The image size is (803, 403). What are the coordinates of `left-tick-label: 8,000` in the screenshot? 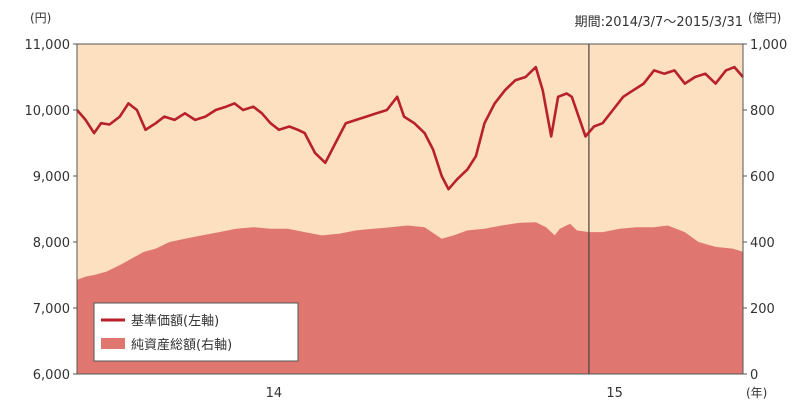 It's located at (51, 243).